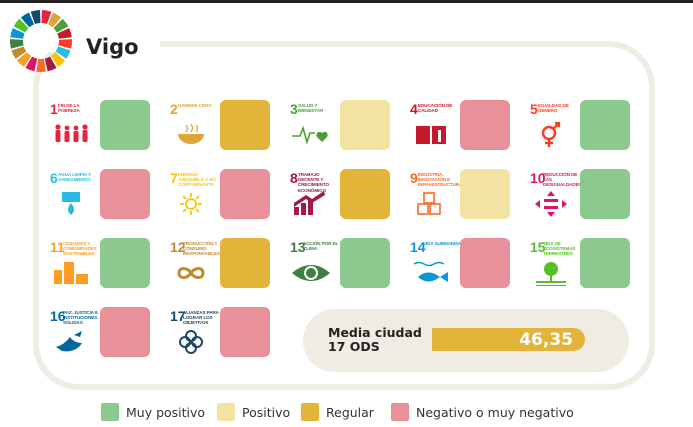  What do you see at coordinates (298, 247) in the screenshot?
I see `goal-number: 13` at bounding box center [298, 247].